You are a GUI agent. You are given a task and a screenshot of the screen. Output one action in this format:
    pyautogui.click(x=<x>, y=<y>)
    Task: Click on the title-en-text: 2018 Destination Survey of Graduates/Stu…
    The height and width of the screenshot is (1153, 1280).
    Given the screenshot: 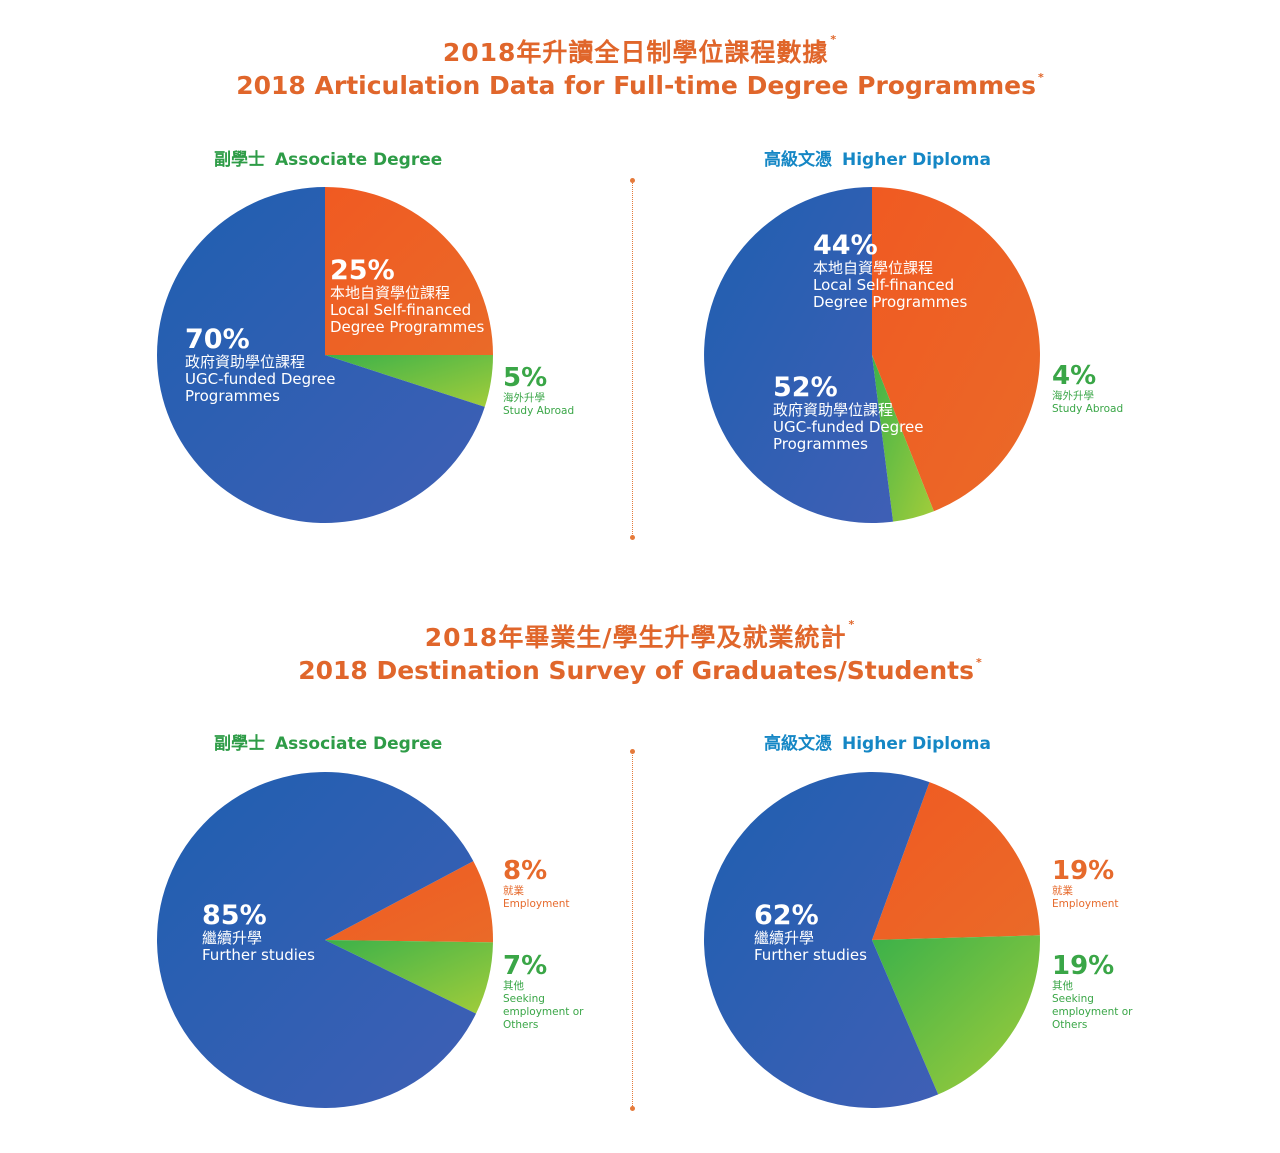 What is the action you would take?
    pyautogui.click(x=636, y=670)
    